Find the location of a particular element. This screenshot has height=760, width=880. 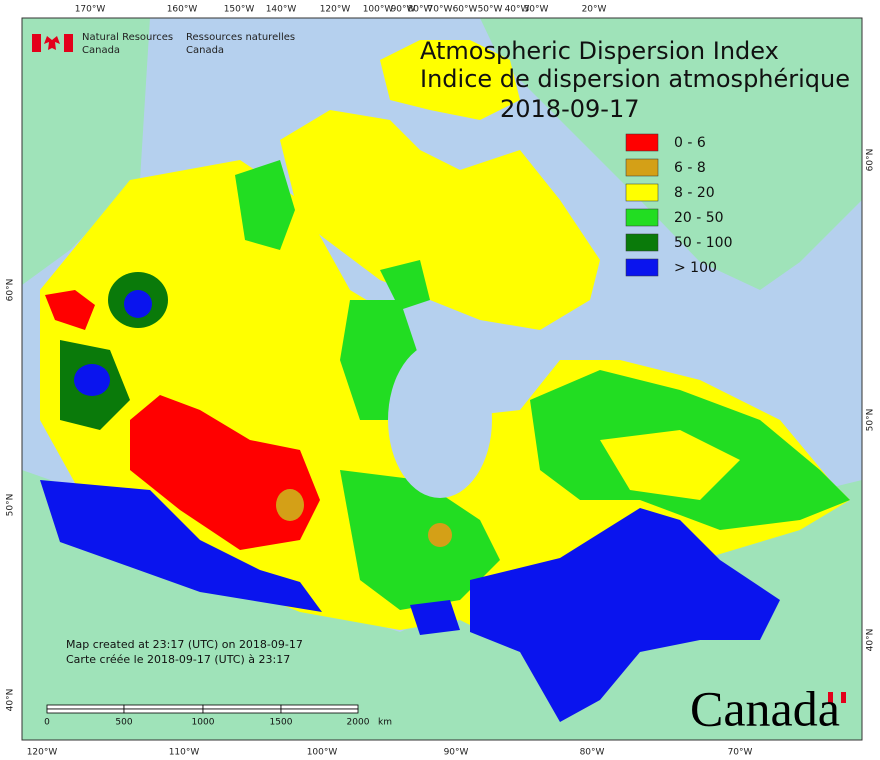

longitude-label: 40°W is located at coordinates (517, 10).